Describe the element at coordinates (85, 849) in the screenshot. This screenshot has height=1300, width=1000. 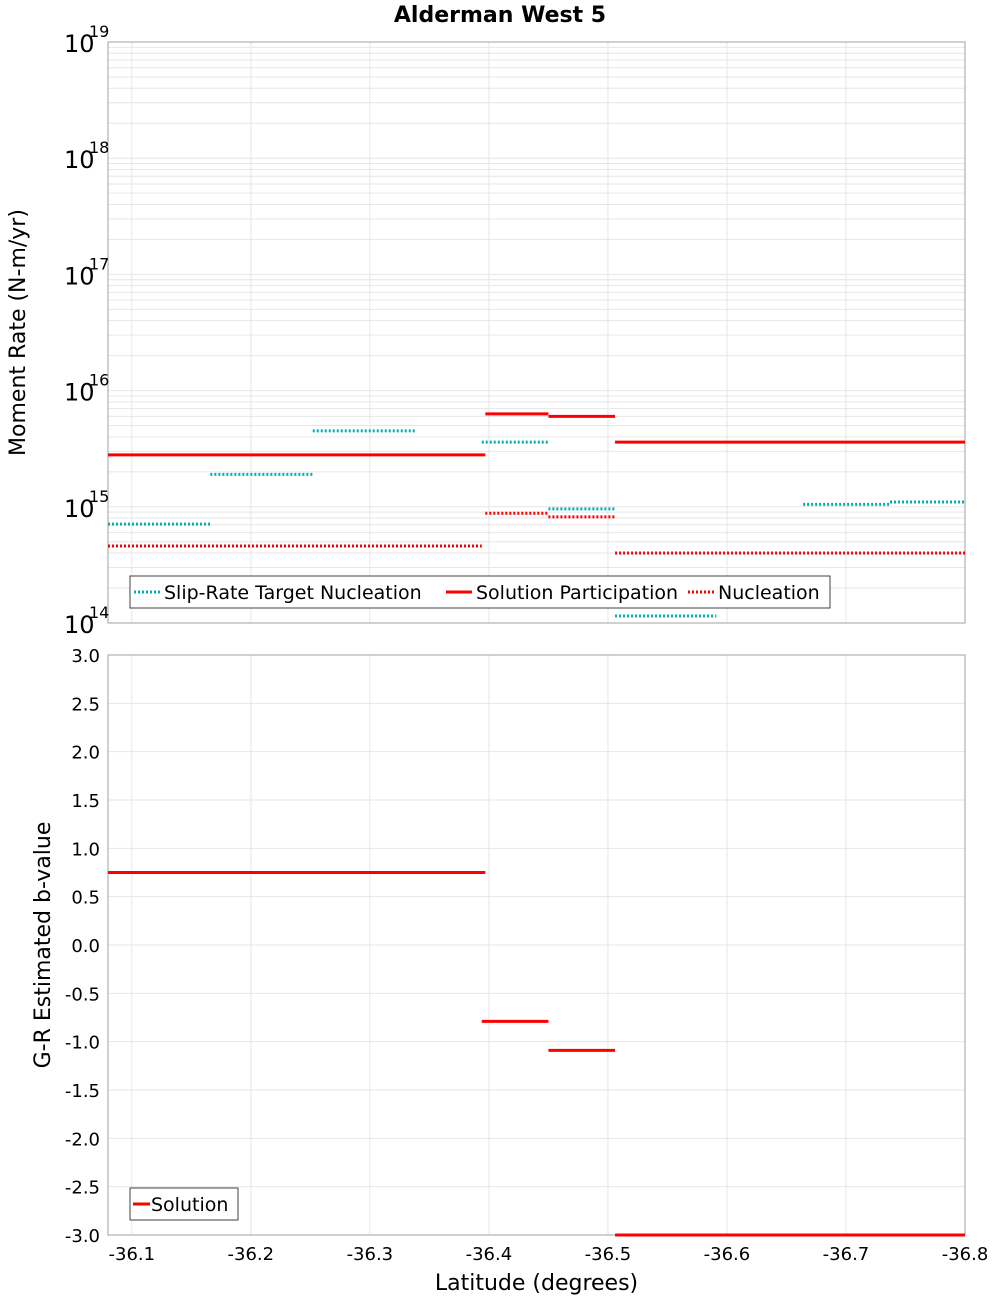
I see `y-tick-label: 1.0` at that location.